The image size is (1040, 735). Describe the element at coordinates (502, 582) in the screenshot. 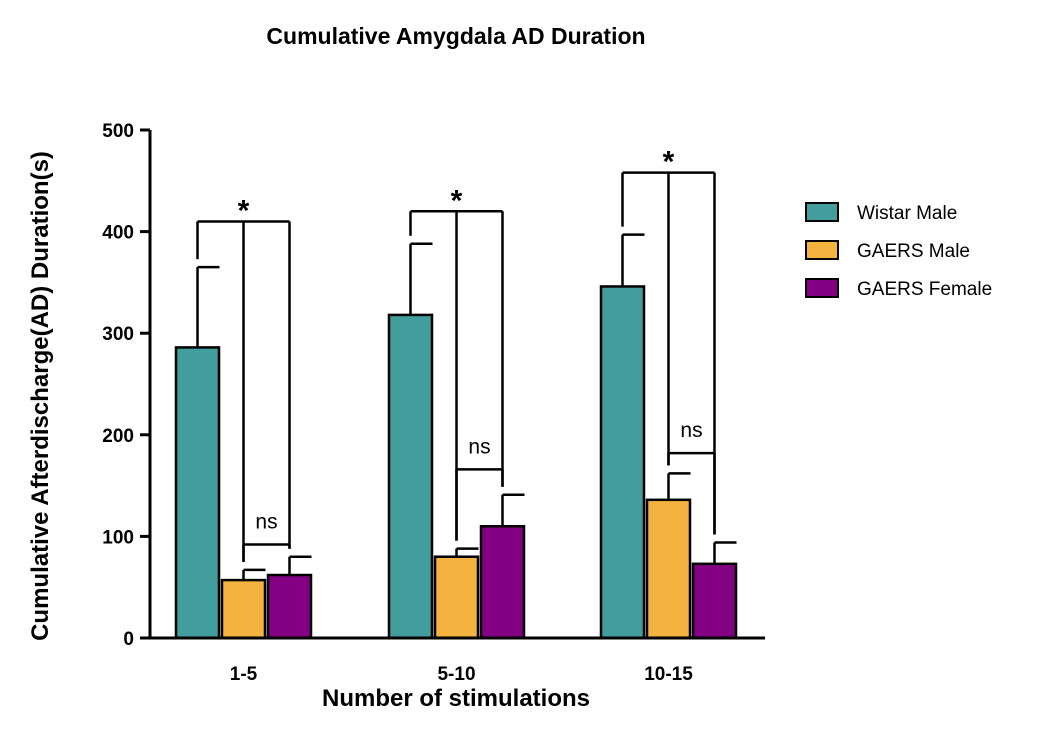

I see `bar-5-10-gaers-female` at that location.